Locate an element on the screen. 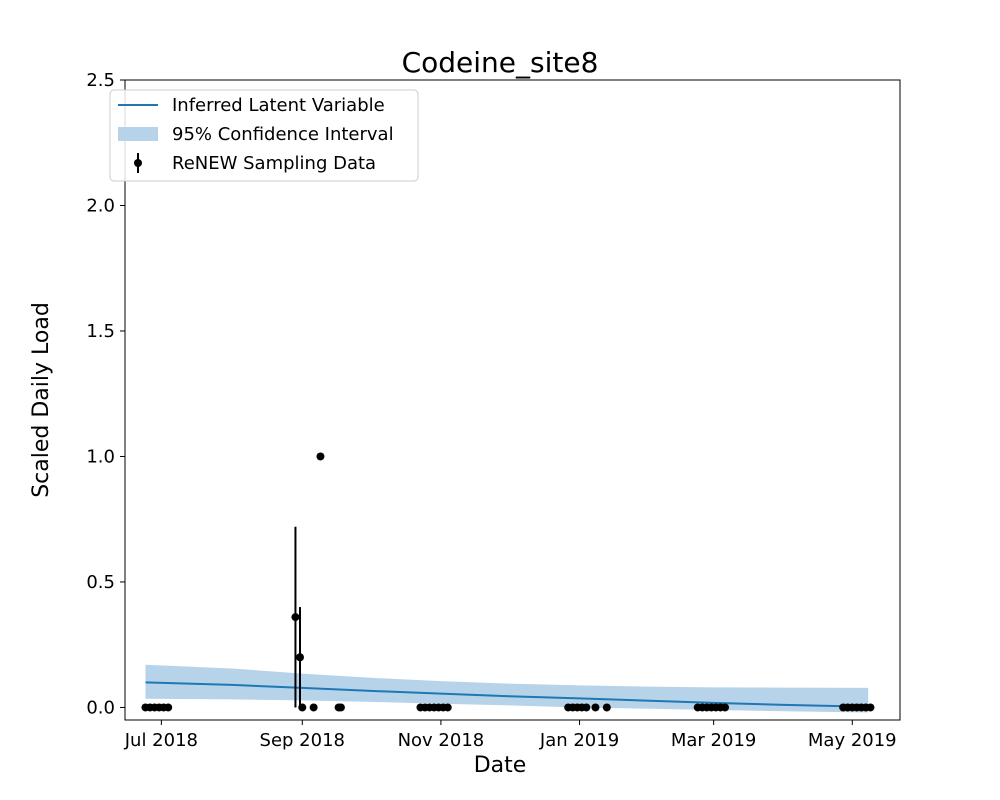 The image size is (1000, 800). x-tick-label: Nov 2018 is located at coordinates (441, 740).